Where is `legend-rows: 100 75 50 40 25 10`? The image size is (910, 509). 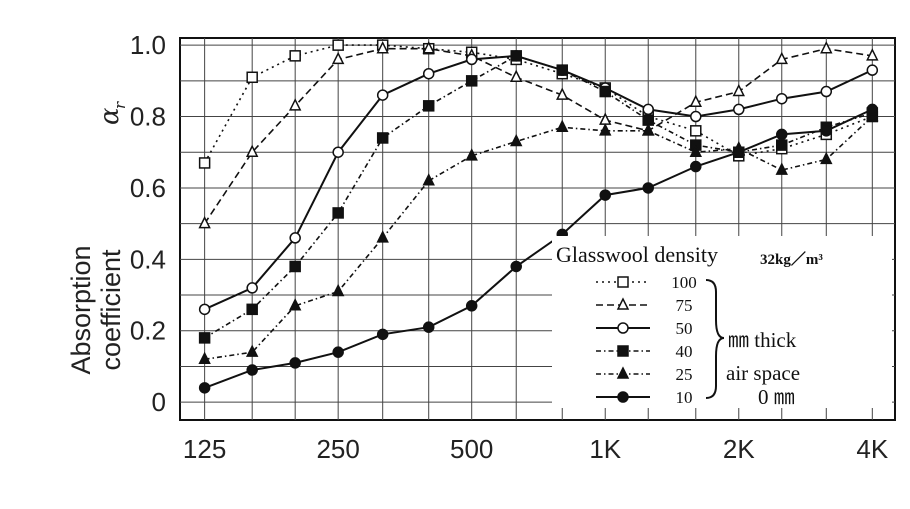
legend-rows: 100 75 50 40 25 10 is located at coordinates (646, 340).